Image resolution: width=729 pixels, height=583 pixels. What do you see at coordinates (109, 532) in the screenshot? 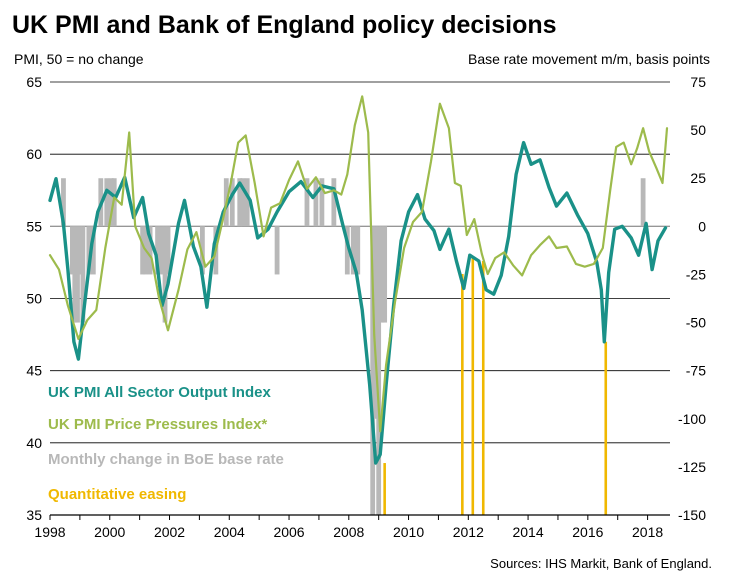
I see `x-tick-label: 2000` at bounding box center [109, 532].